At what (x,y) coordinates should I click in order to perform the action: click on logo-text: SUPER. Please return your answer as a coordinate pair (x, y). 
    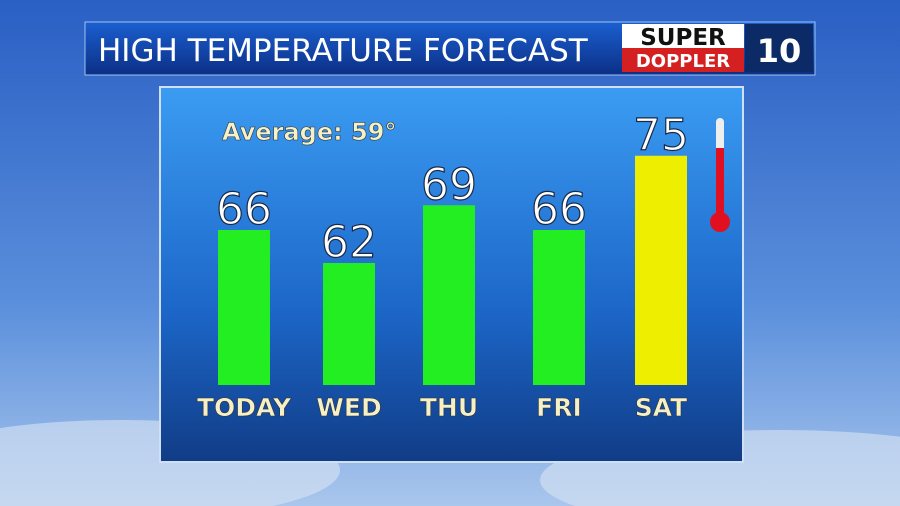
    Looking at the image, I should click on (683, 38).